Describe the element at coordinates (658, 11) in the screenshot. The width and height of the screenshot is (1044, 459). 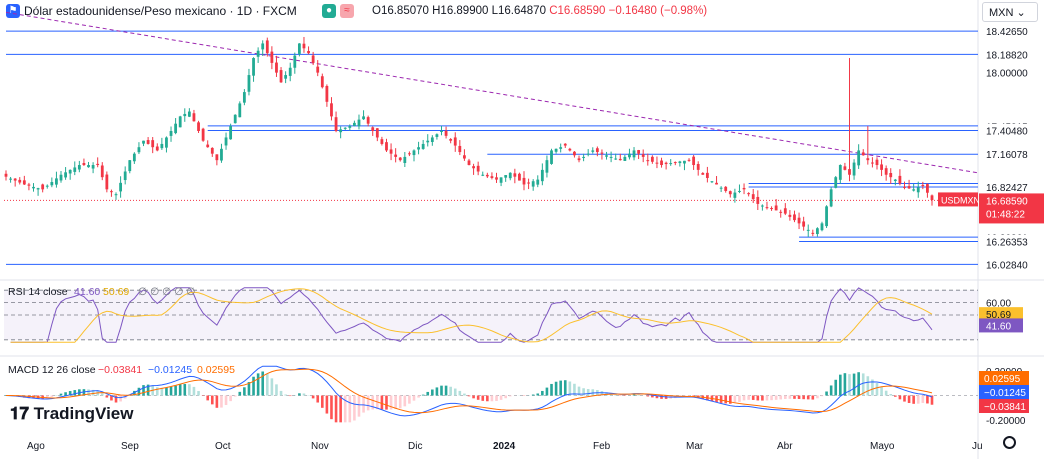
I see `change-value: −0.16480 (−0.98%)` at that location.